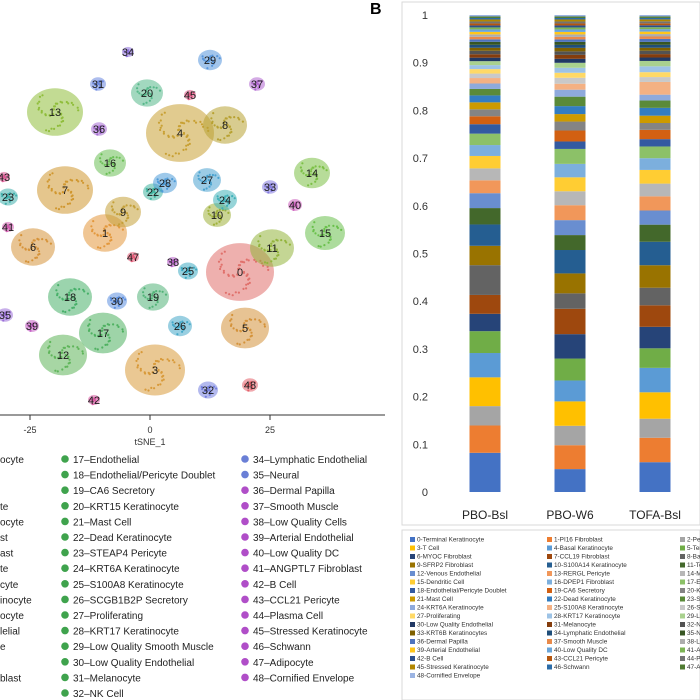 The height and width of the screenshot is (700, 700). Describe the element at coordinates (585, 599) in the screenshot. I see `legend-entry: 22-Dead Keratinocyte` at that location.